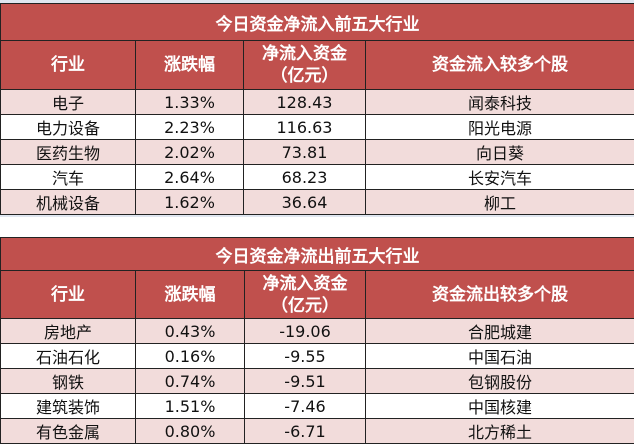 The width and height of the screenshot is (634, 444). I want to click on change-cell: 2.64%, so click(189, 177).